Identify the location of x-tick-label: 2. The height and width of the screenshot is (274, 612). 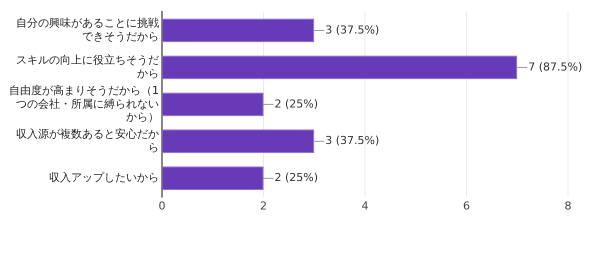
(263, 205).